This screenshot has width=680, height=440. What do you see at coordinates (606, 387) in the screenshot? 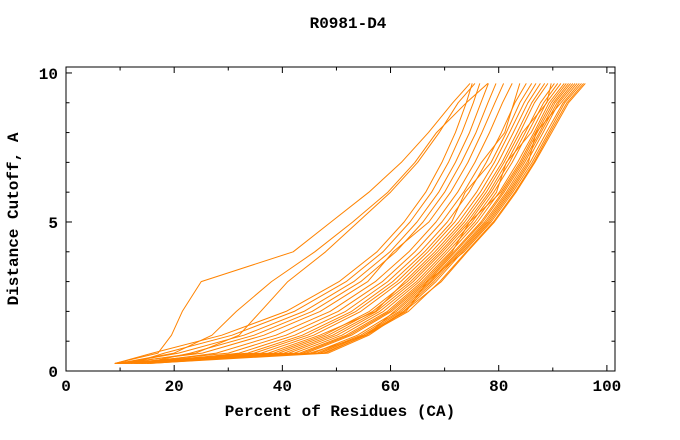
I see `x-tick-label: 100` at bounding box center [606, 387].